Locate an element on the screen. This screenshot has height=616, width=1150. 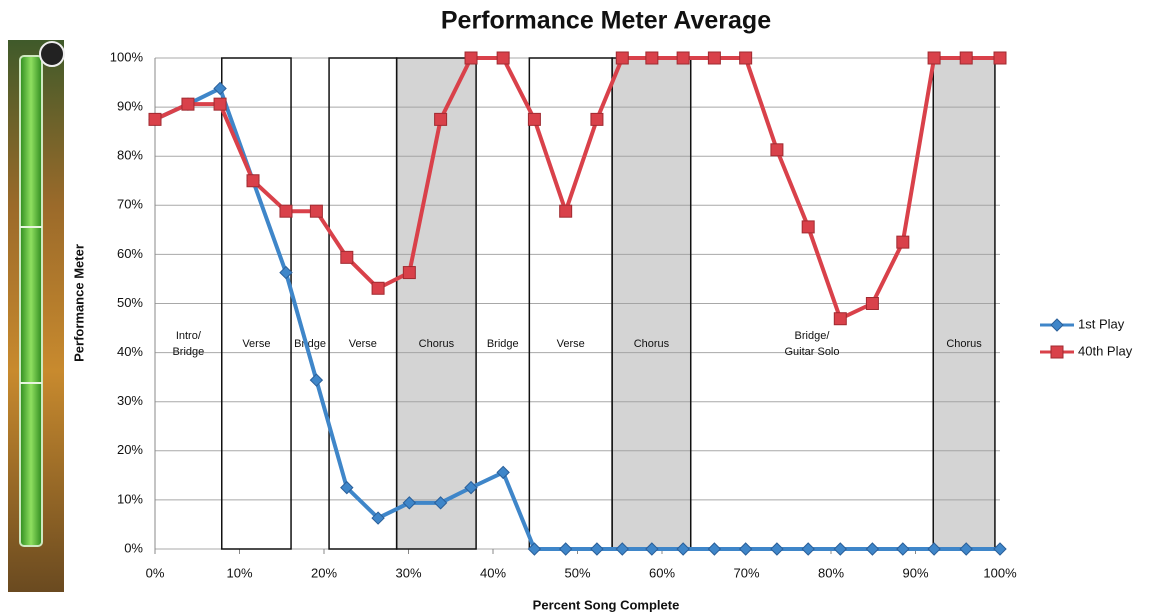
x-tick-label: 0% is located at coordinates (155, 572).